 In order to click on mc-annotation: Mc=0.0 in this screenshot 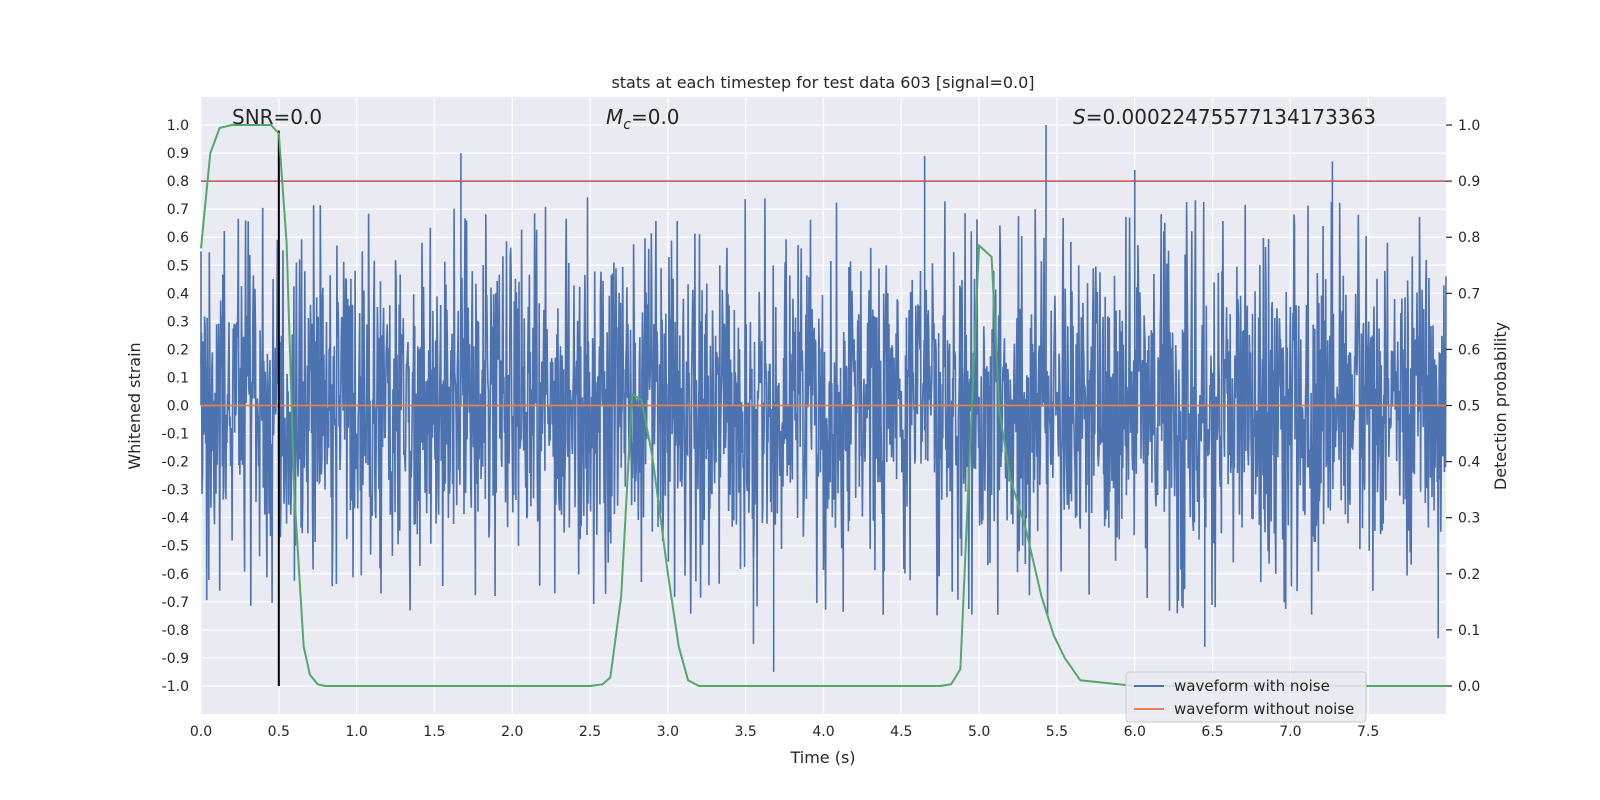, I will do `click(643, 119)`.